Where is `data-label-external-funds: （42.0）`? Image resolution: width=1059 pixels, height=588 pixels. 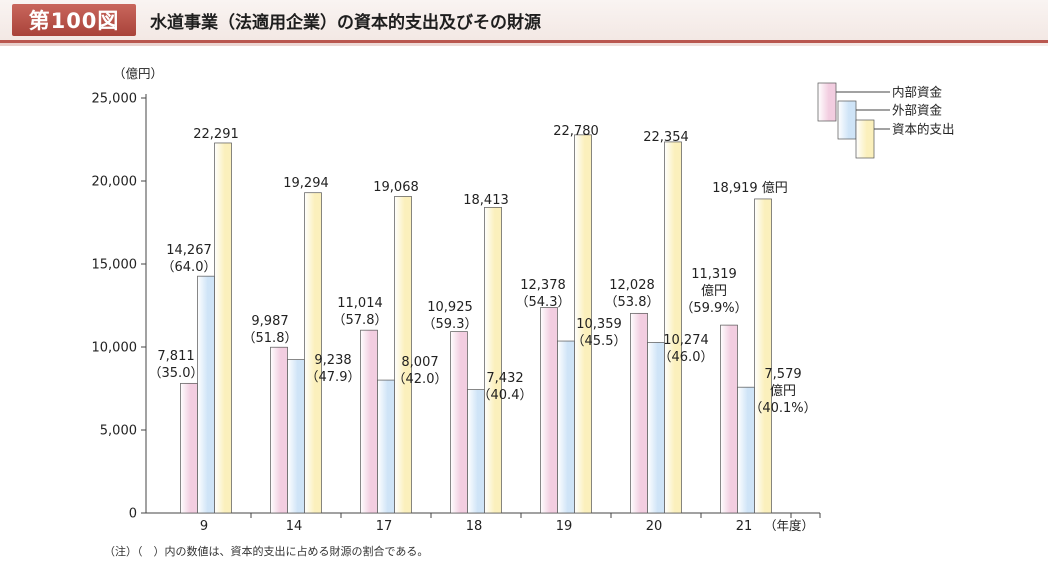 data-label-external-funds: （42.0） is located at coordinates (420, 379).